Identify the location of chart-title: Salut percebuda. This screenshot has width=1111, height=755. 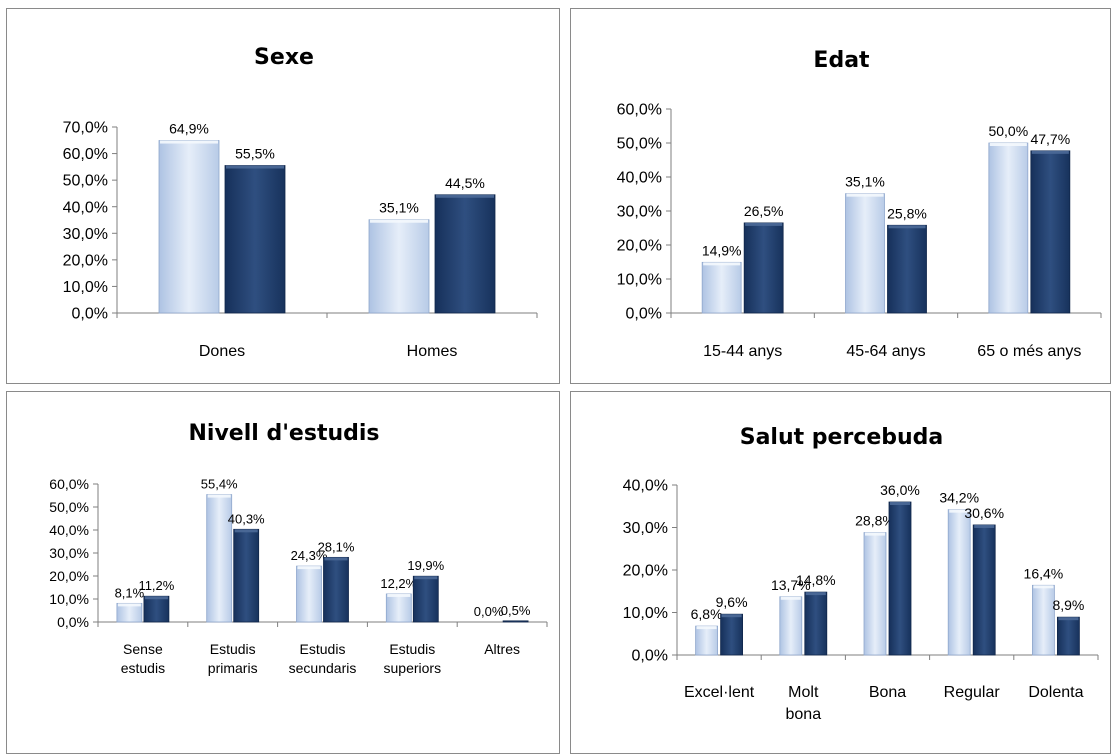
(842, 437).